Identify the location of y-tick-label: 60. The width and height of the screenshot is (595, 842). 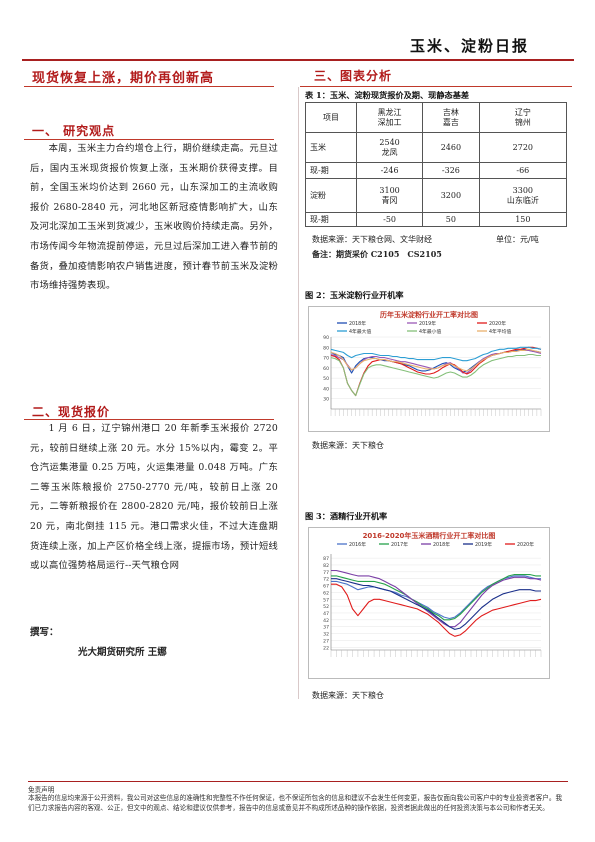
(326, 369).